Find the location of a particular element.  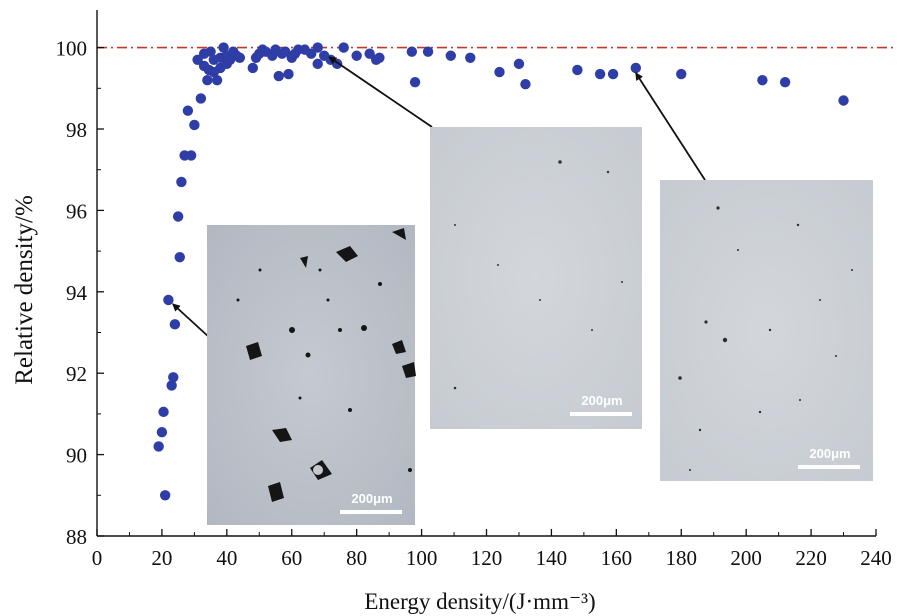

micrograph-inset-high-energy: 200μm is located at coordinates (766, 330).